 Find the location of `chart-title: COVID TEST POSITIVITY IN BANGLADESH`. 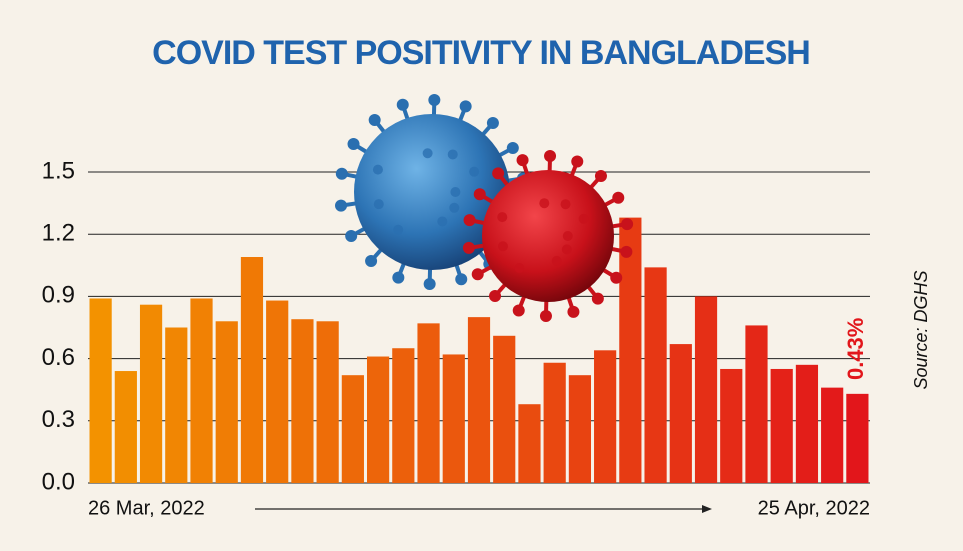

chart-title: COVID TEST POSITIVITY IN BANGLADESH is located at coordinates (481, 53).